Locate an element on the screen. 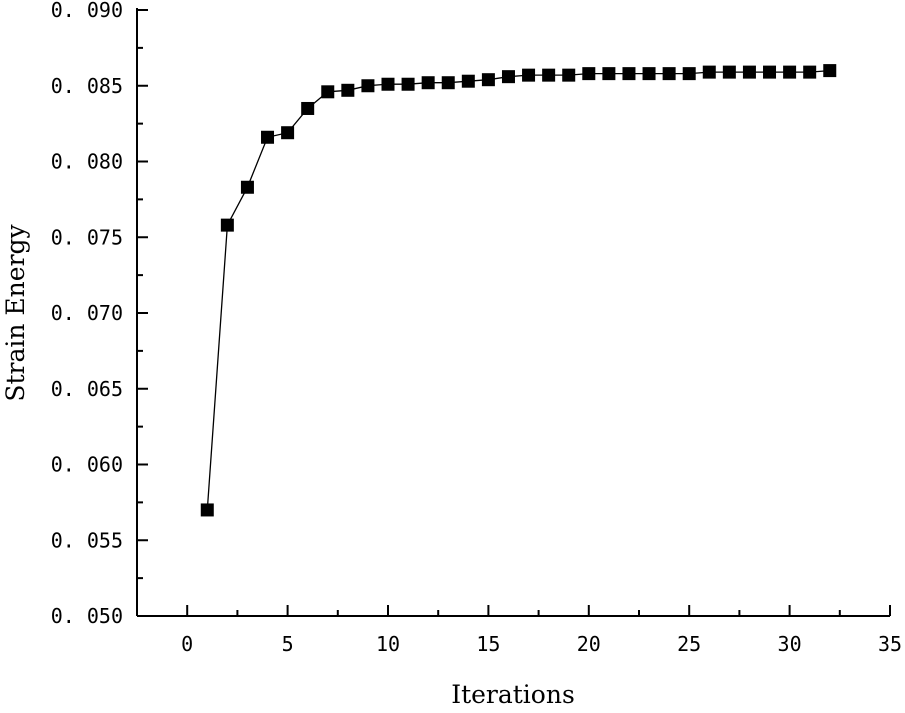 The width and height of the screenshot is (905, 713). y-tick-label: 0. 065 is located at coordinates (87, 389).